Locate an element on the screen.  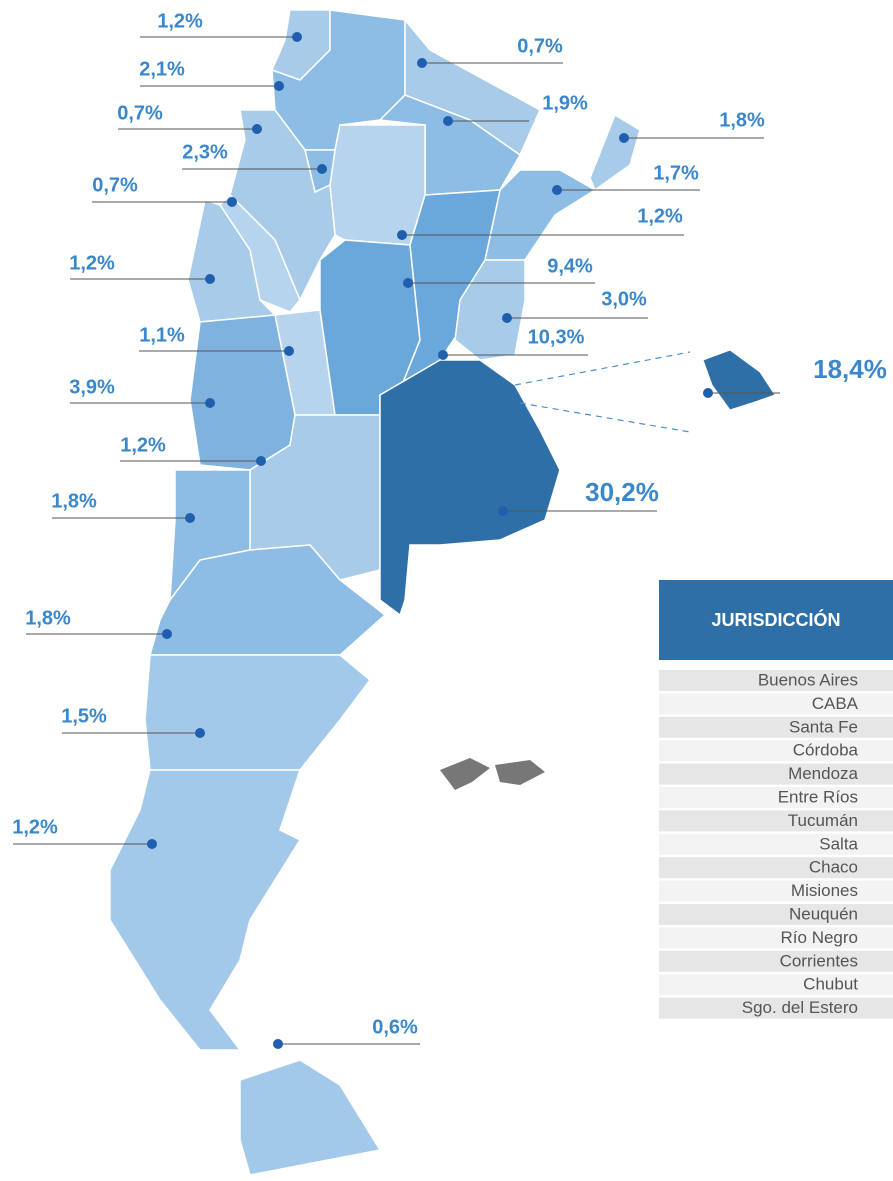
caba-inset is located at coordinates (739, 380).